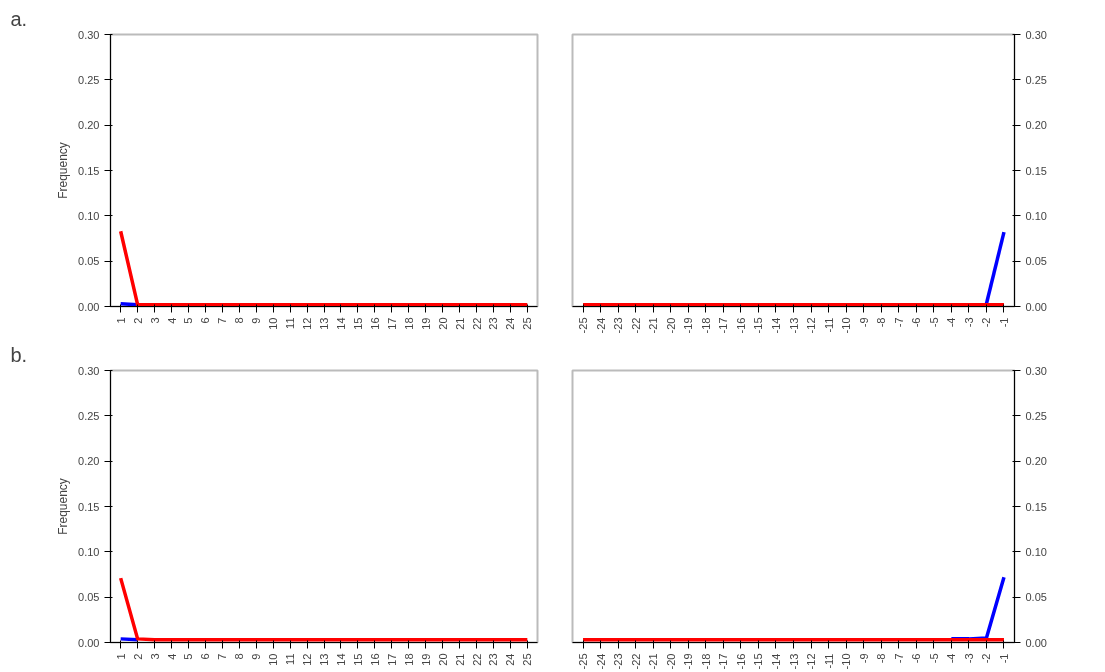  What do you see at coordinates (171, 320) in the screenshot?
I see `x-tick-label: 4` at bounding box center [171, 320].